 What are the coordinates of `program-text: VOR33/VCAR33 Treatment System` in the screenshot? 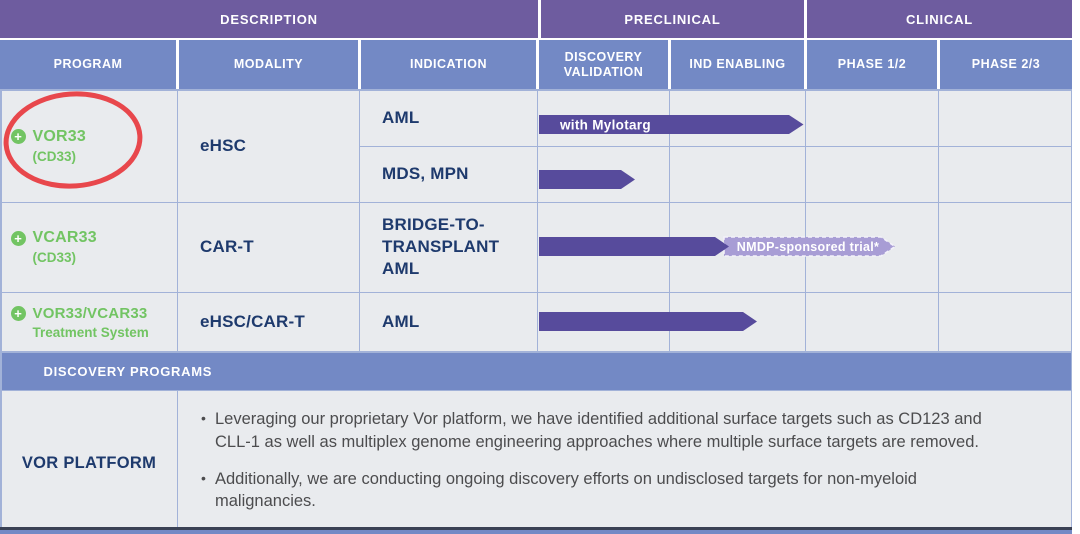 It's located at (91, 322).